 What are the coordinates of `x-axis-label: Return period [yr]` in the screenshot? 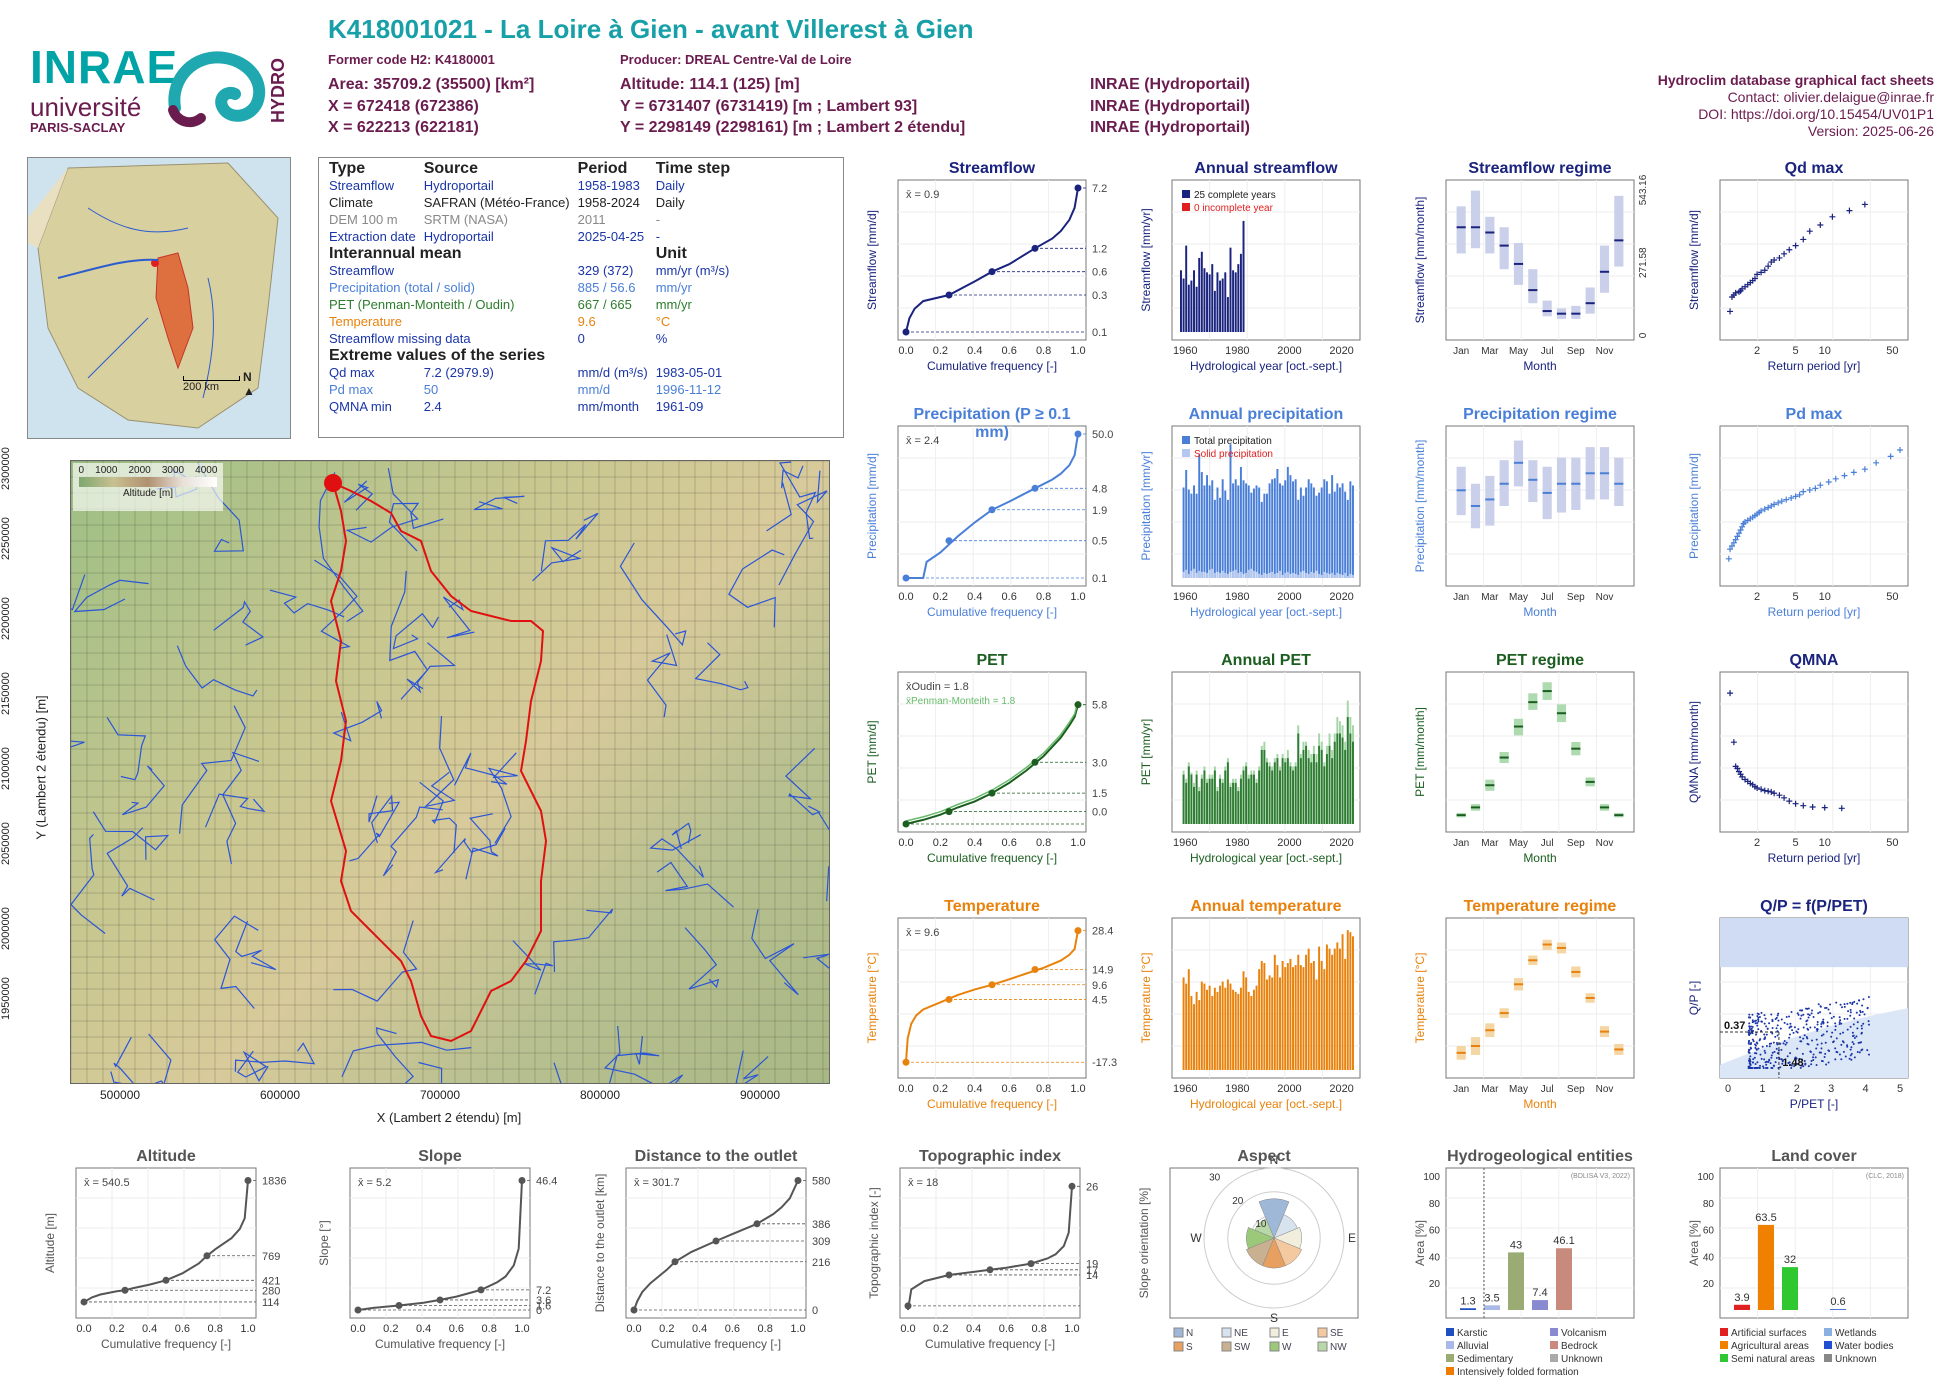 It's located at (1814, 858).